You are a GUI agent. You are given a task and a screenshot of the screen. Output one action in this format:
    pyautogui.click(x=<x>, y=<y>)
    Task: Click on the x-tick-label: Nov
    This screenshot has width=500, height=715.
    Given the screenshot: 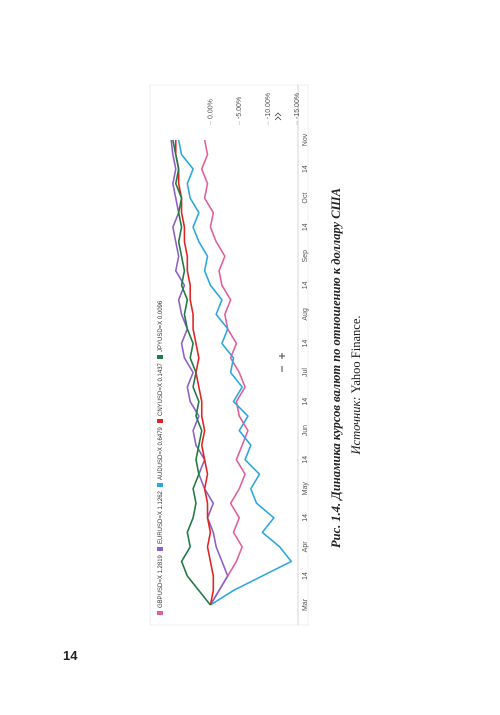 What is the action you would take?
    pyautogui.click(x=305, y=139)
    